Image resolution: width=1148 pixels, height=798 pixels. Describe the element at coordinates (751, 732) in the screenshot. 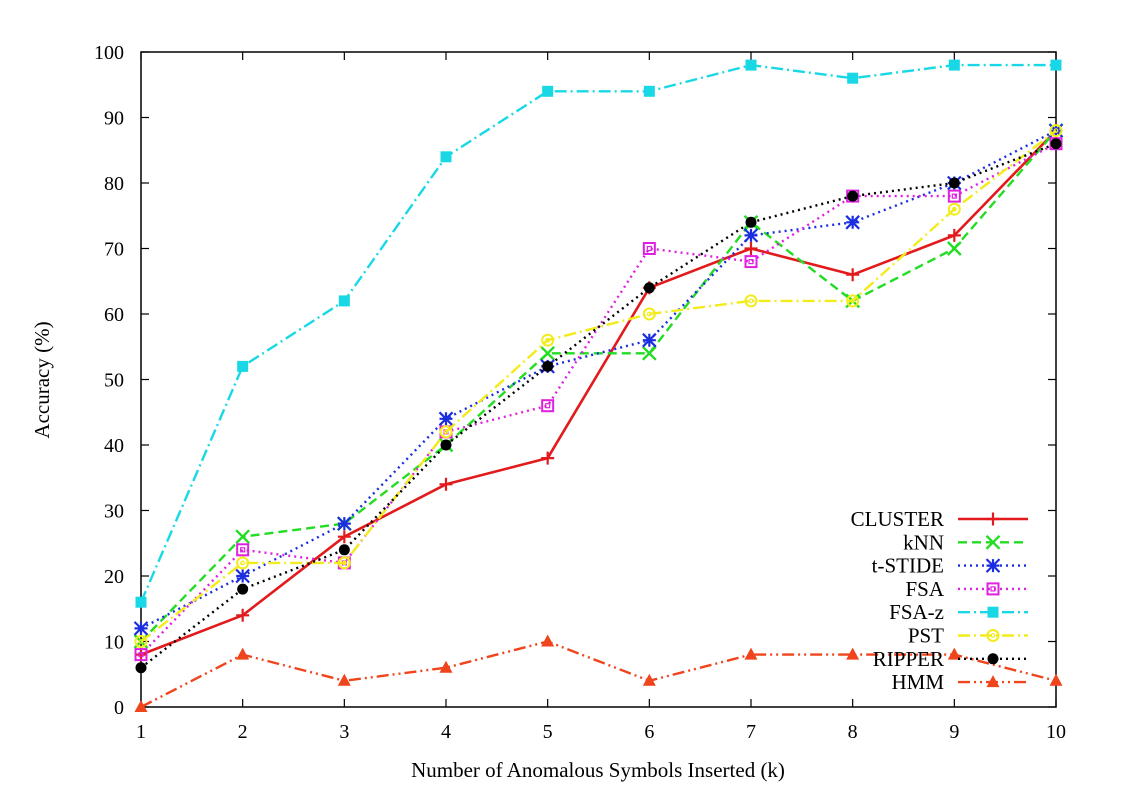

I see `x-tick-label: 7` at that location.